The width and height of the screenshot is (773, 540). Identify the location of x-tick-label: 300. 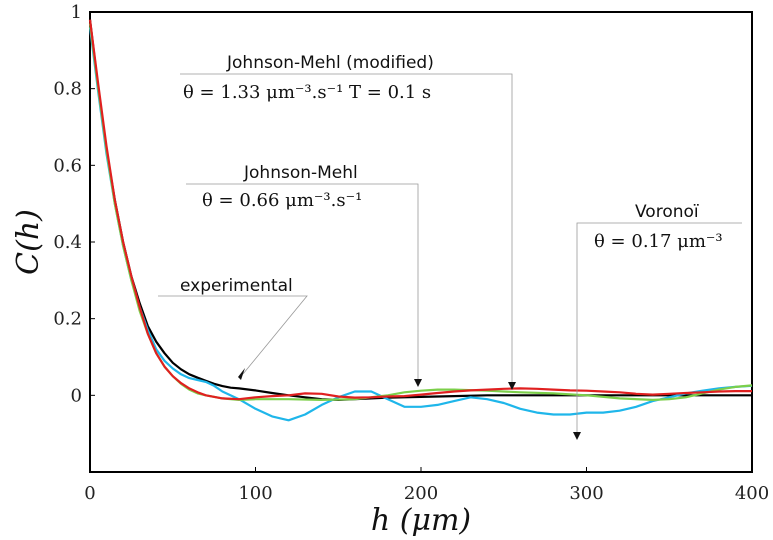
(586, 493).